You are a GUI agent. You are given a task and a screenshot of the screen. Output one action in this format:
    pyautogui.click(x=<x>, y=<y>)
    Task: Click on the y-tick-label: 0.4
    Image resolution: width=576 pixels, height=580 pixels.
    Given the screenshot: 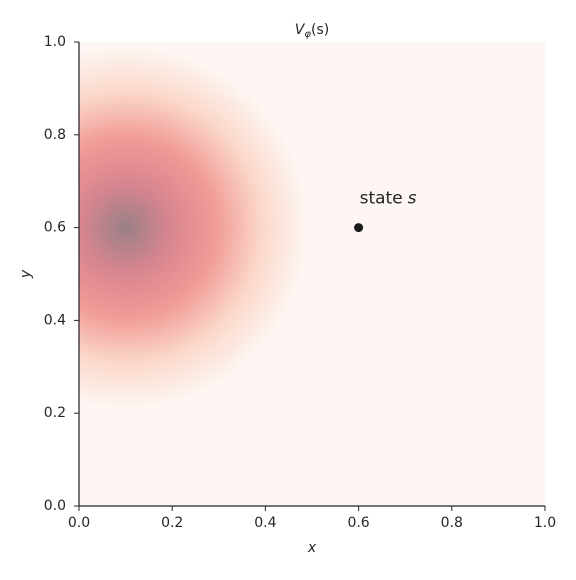 What is the action you would take?
    pyautogui.click(x=55, y=320)
    